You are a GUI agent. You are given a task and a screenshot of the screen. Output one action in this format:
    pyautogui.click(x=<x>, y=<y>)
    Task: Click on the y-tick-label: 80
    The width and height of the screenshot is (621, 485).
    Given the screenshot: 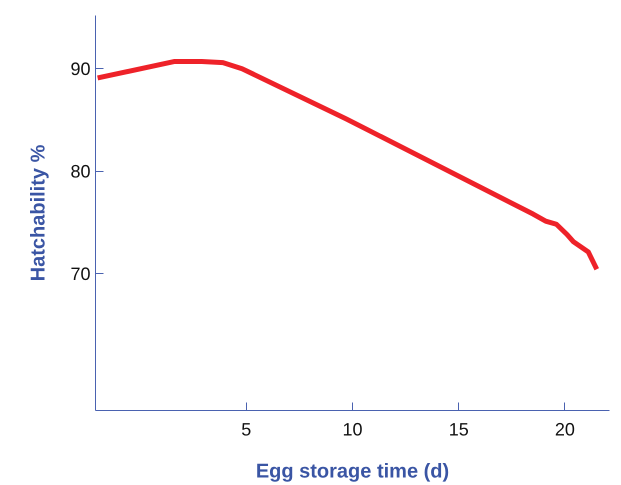 What is the action you would take?
    pyautogui.click(x=80, y=172)
    